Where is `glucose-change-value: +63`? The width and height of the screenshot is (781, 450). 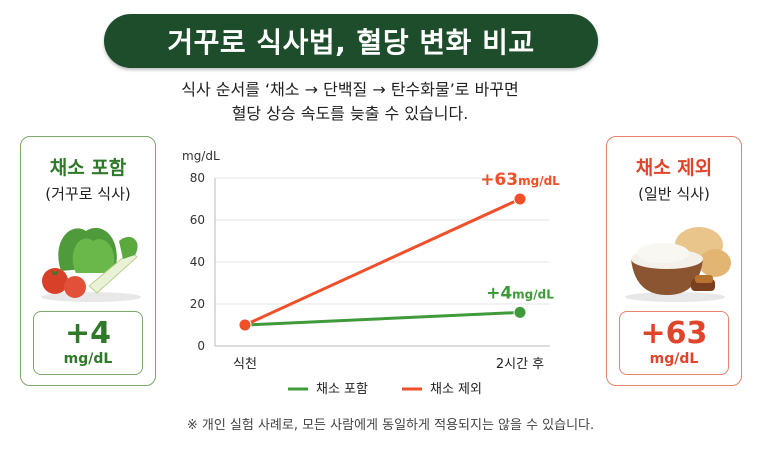
glucose-change-value: +63 is located at coordinates (674, 333).